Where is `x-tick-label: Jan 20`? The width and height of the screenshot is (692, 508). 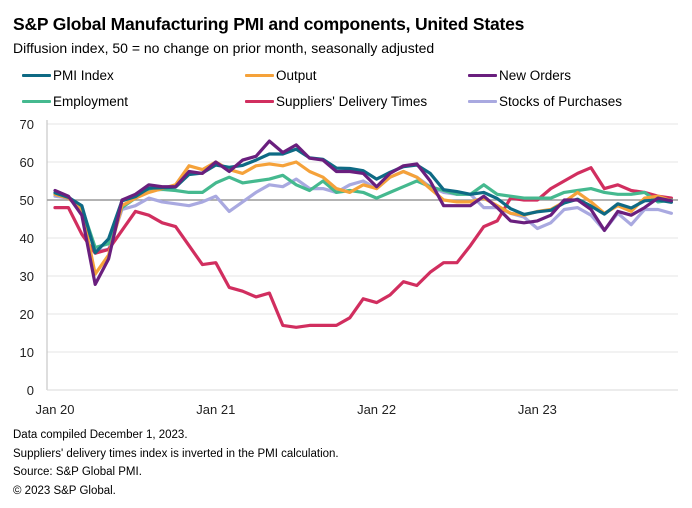
x-tick-label: Jan 20 is located at coordinates (54, 409).